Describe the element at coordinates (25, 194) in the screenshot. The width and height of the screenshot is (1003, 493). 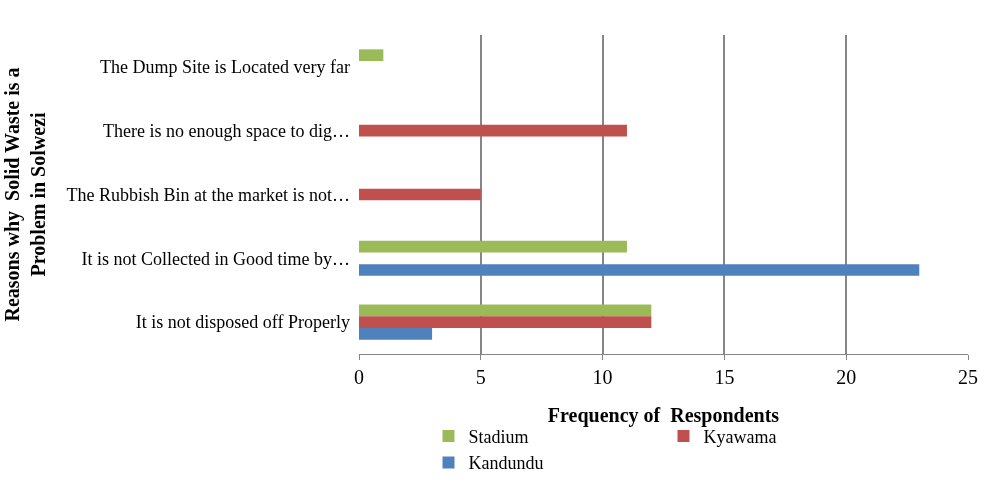
I see `y-axis-title: Reasons why Solid Waste is a Problem in Solwezi` at that location.